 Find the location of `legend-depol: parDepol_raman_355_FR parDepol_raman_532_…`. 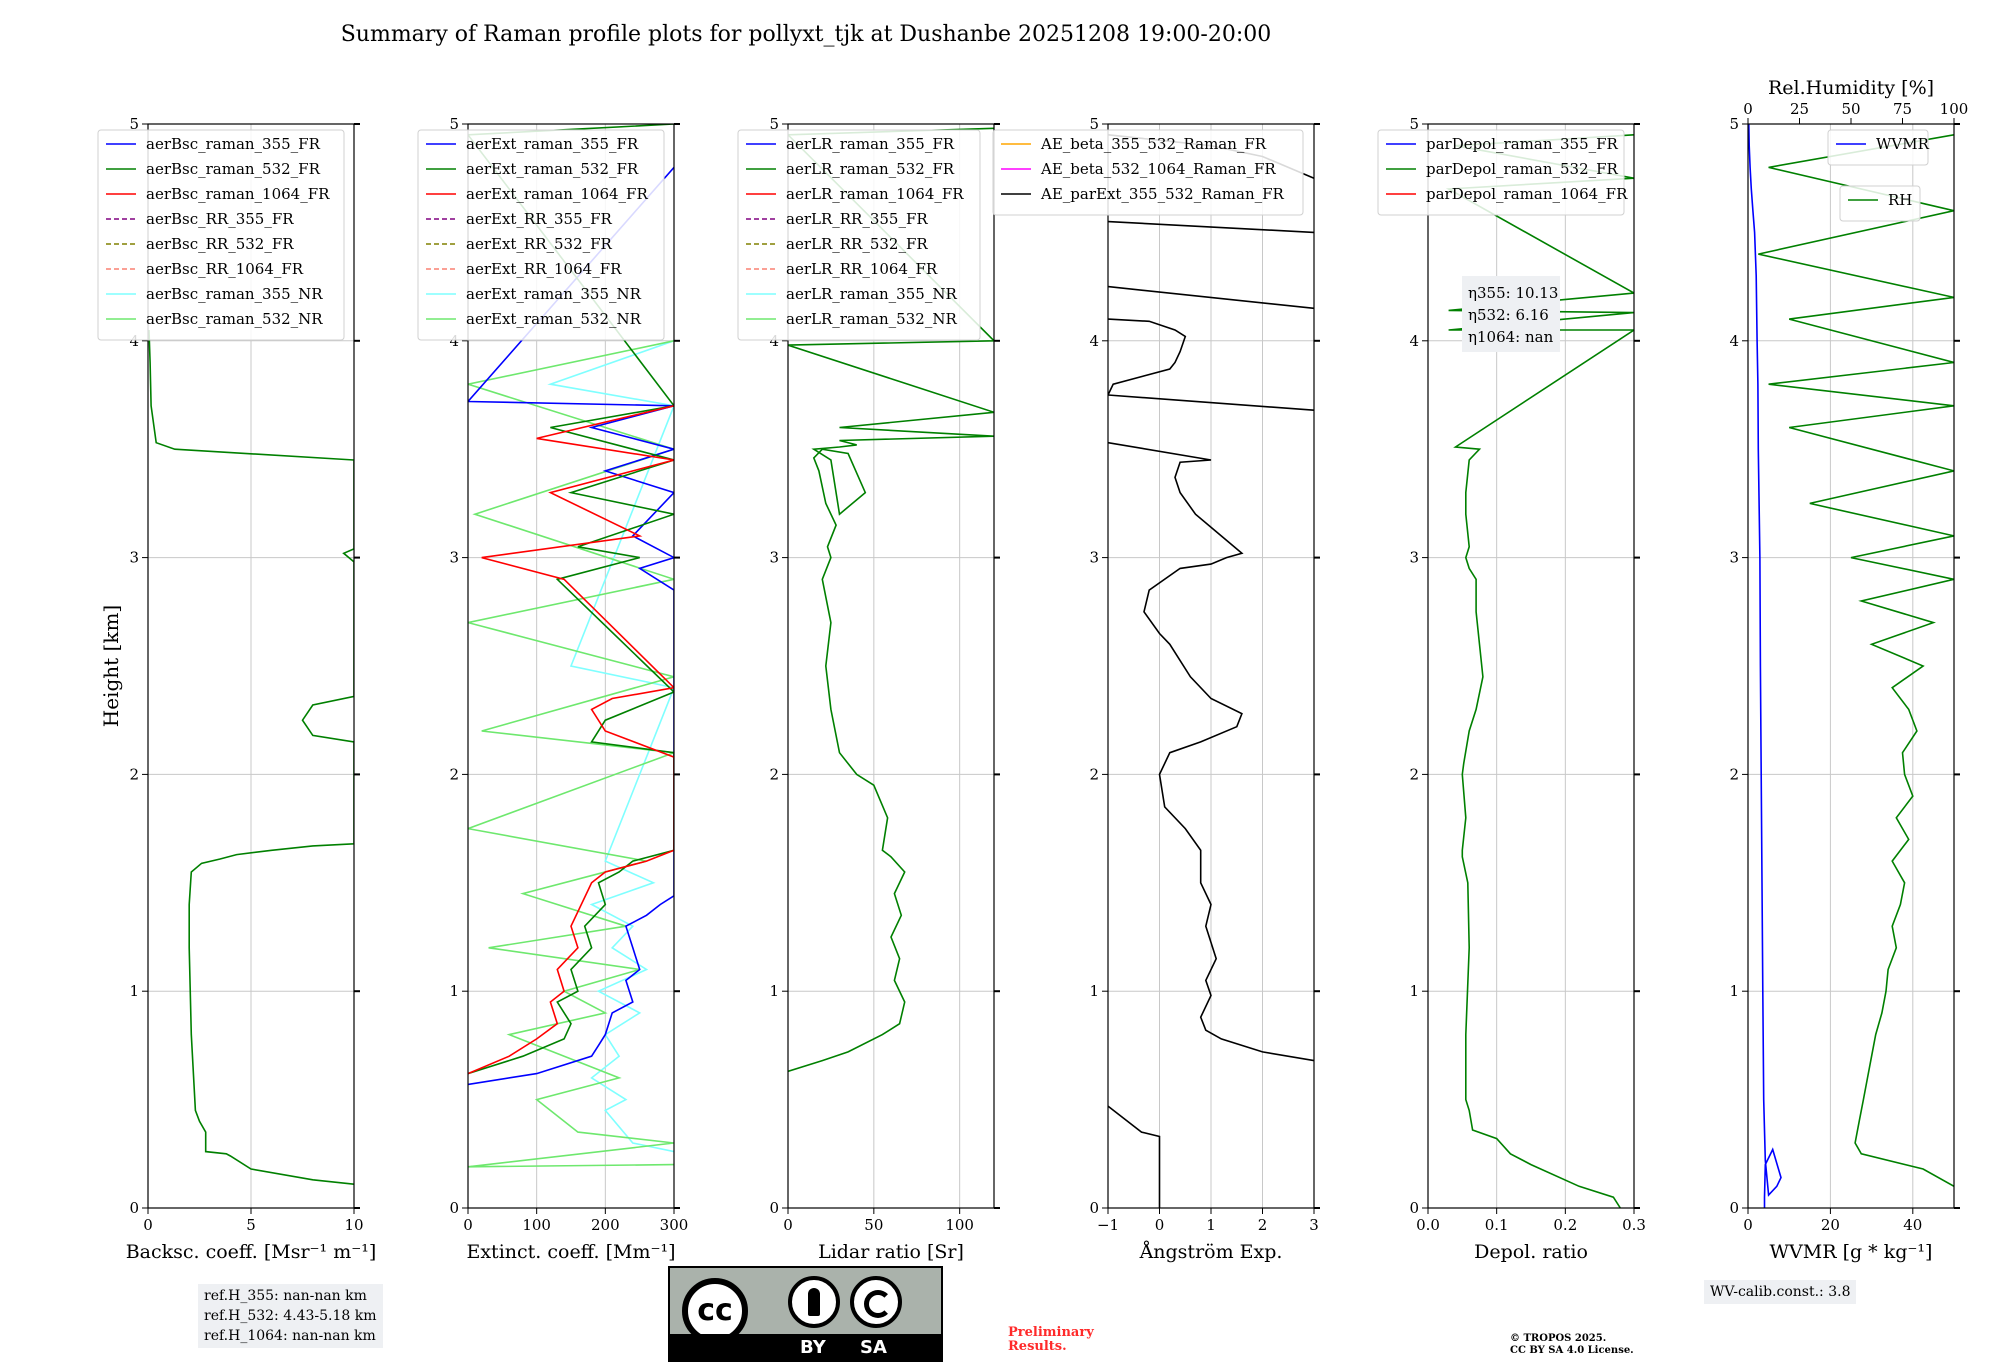

legend-depol: parDepol_raman_355_FR parDepol_raman_532_… is located at coordinates (1502, 172).